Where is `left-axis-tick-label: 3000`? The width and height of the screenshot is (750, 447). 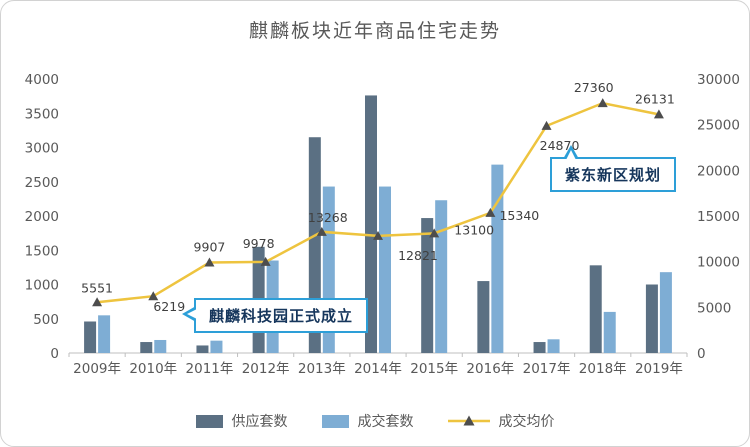 left-axis-tick-label: 3000 is located at coordinates (42, 149).